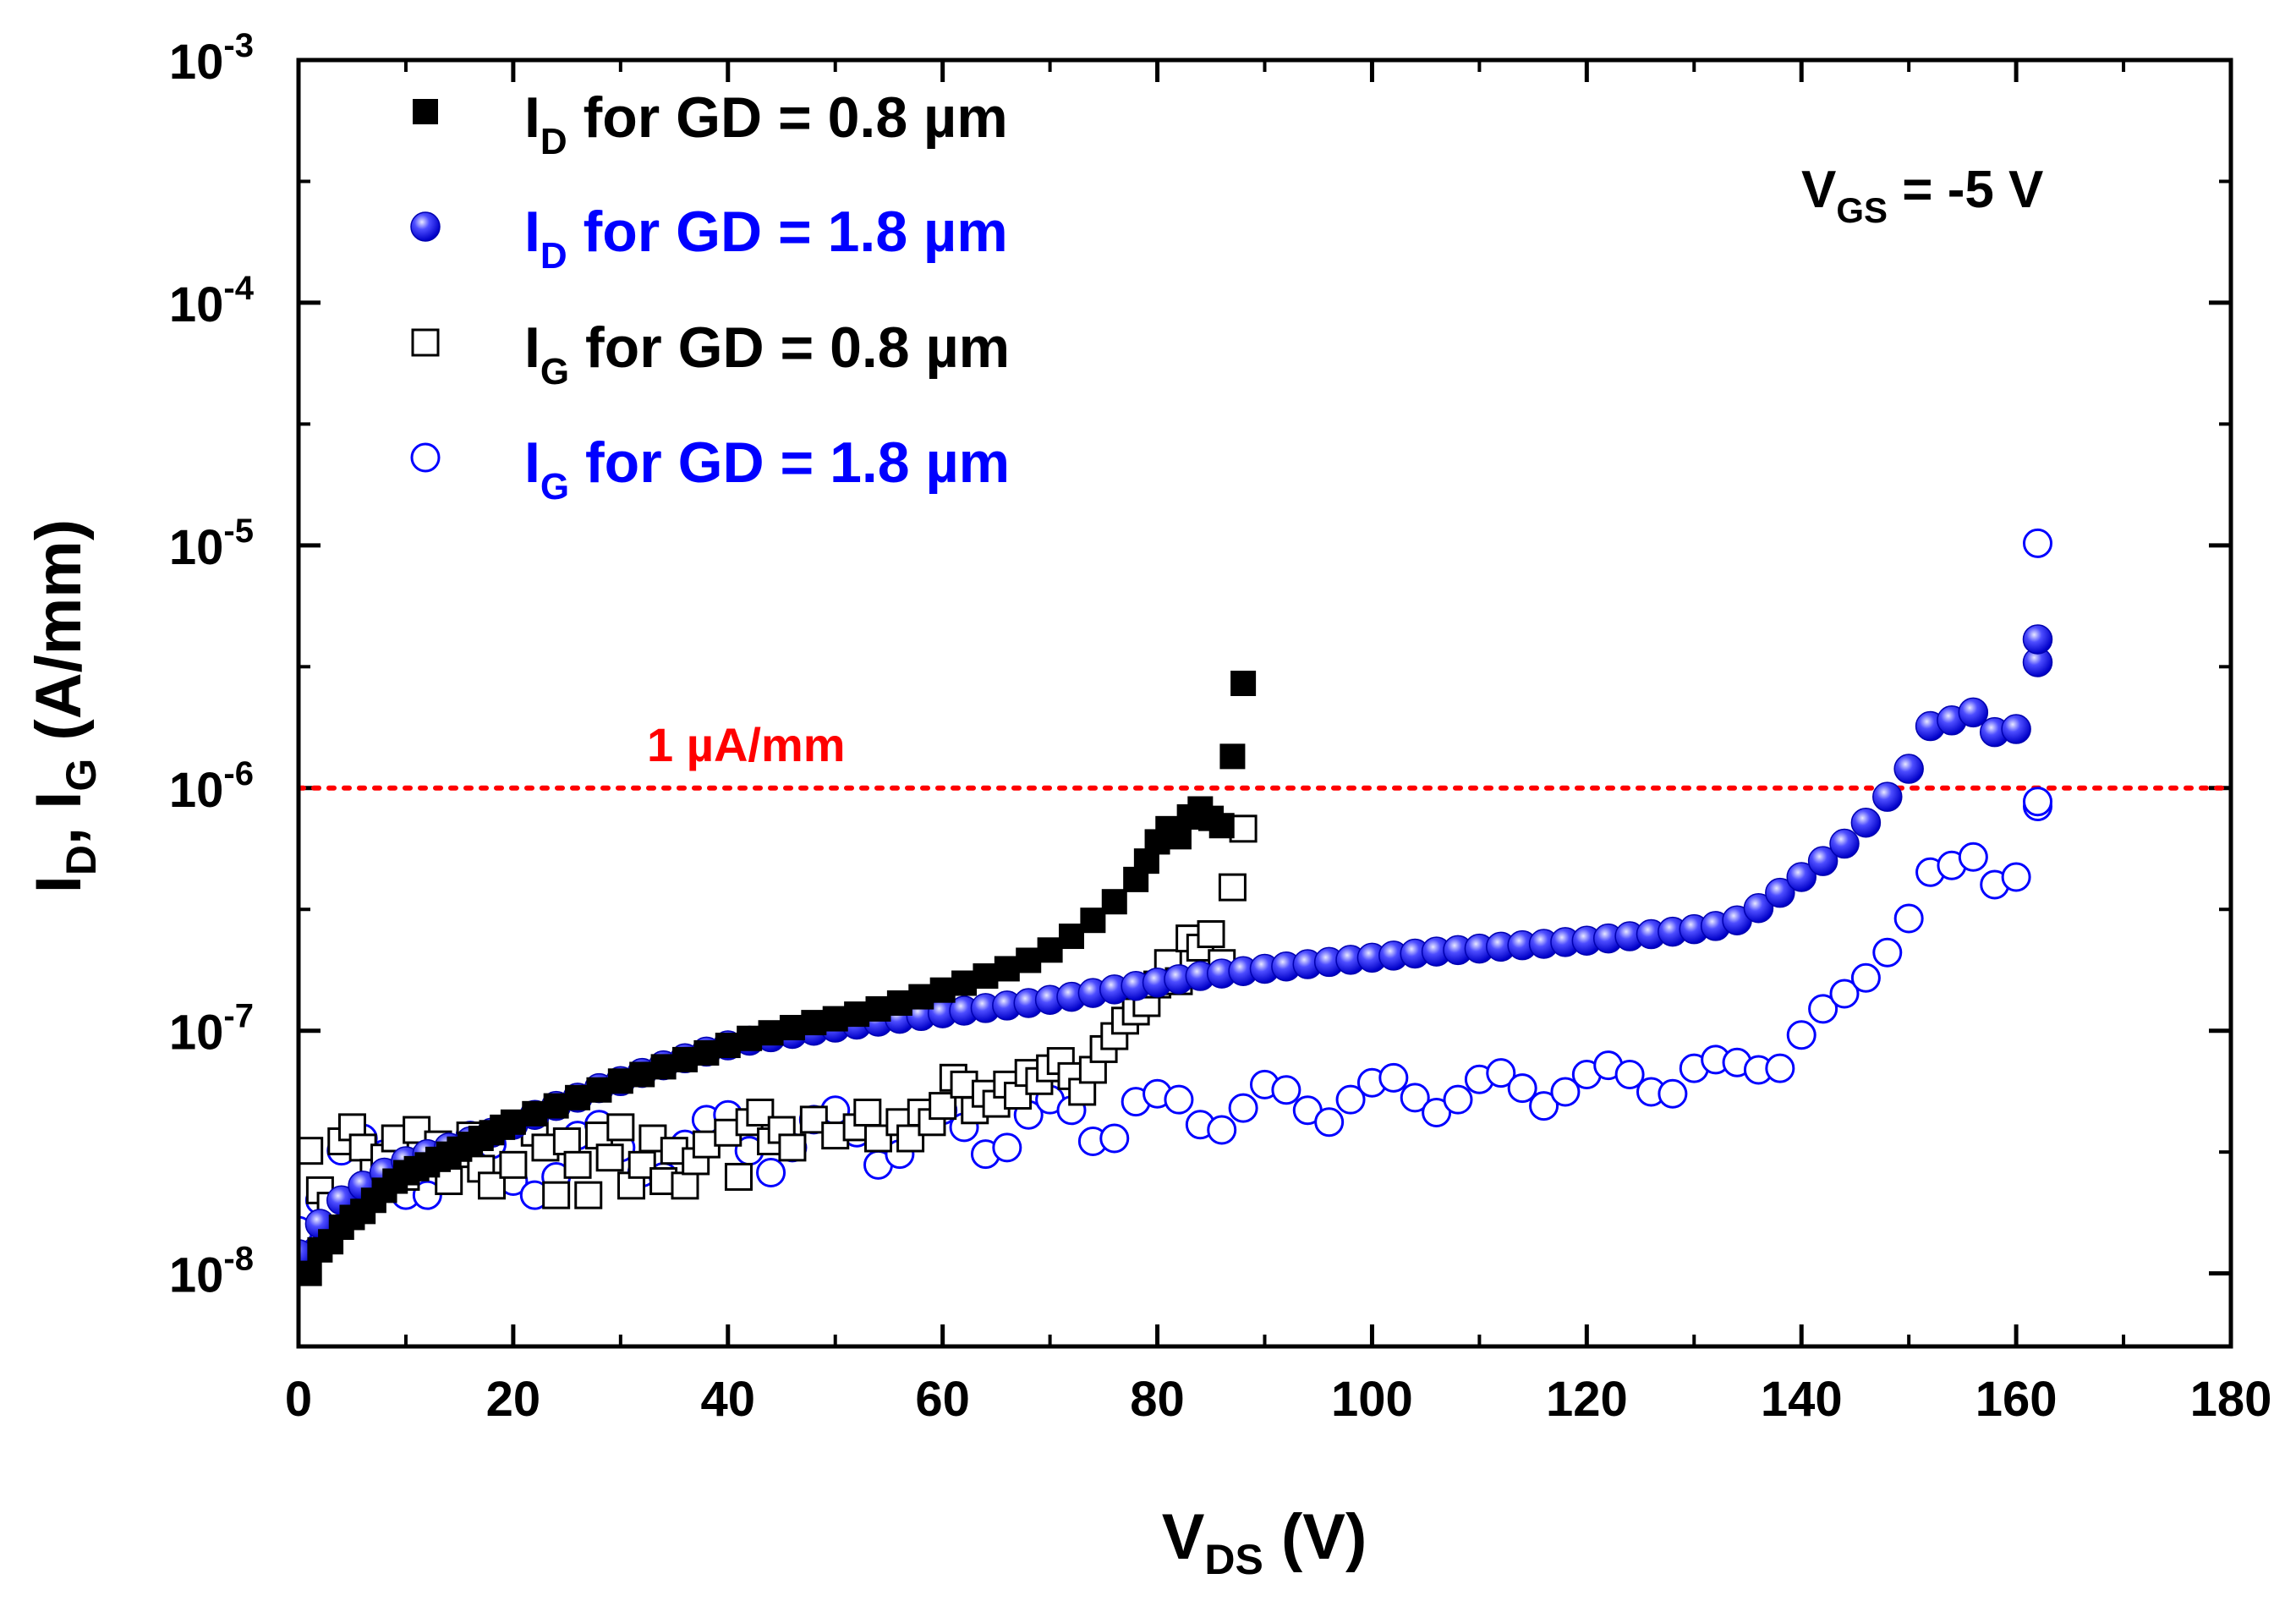  I want to click on legend-marker-open-circle, so click(426, 457).